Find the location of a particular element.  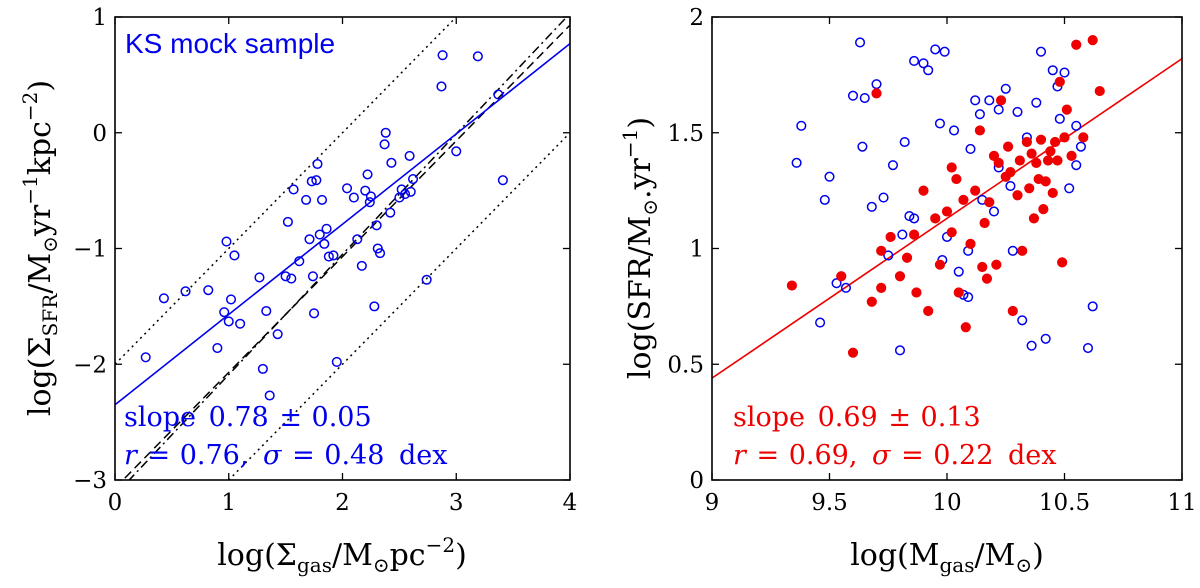

left-ytick-label: −2 is located at coordinates (90, 365).